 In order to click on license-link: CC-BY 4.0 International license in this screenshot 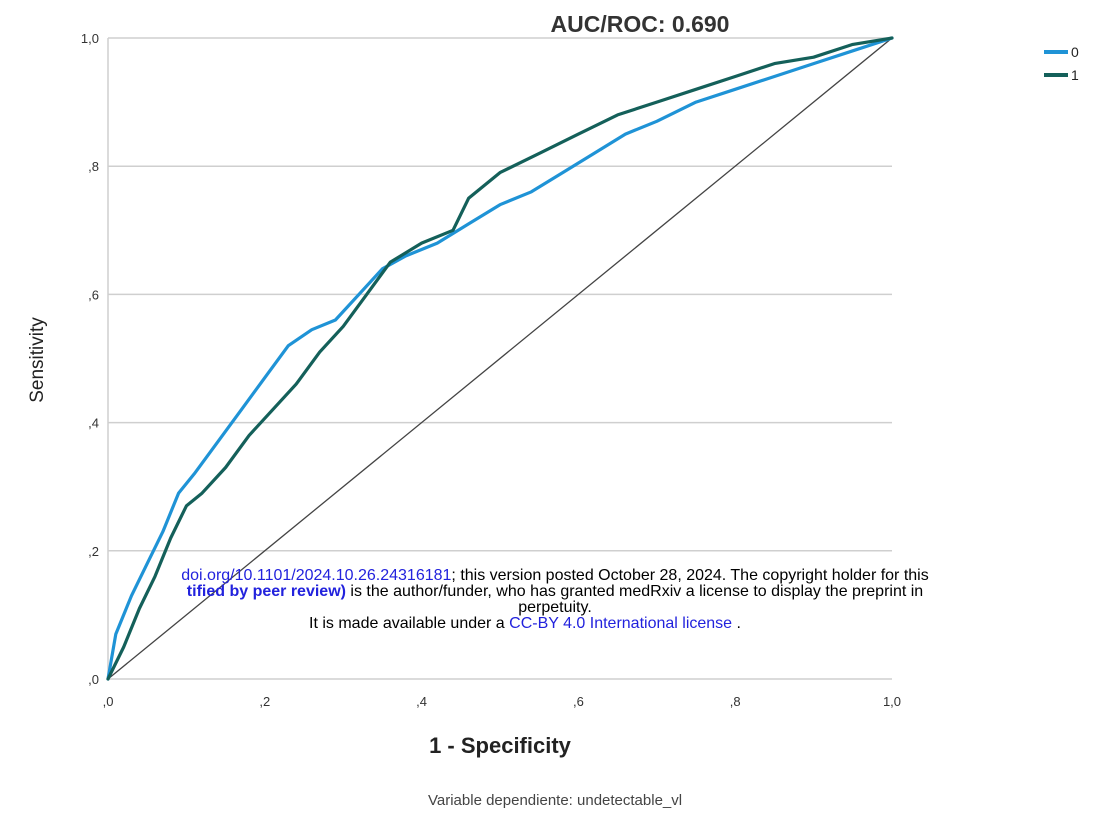, I will do `click(621, 623)`.